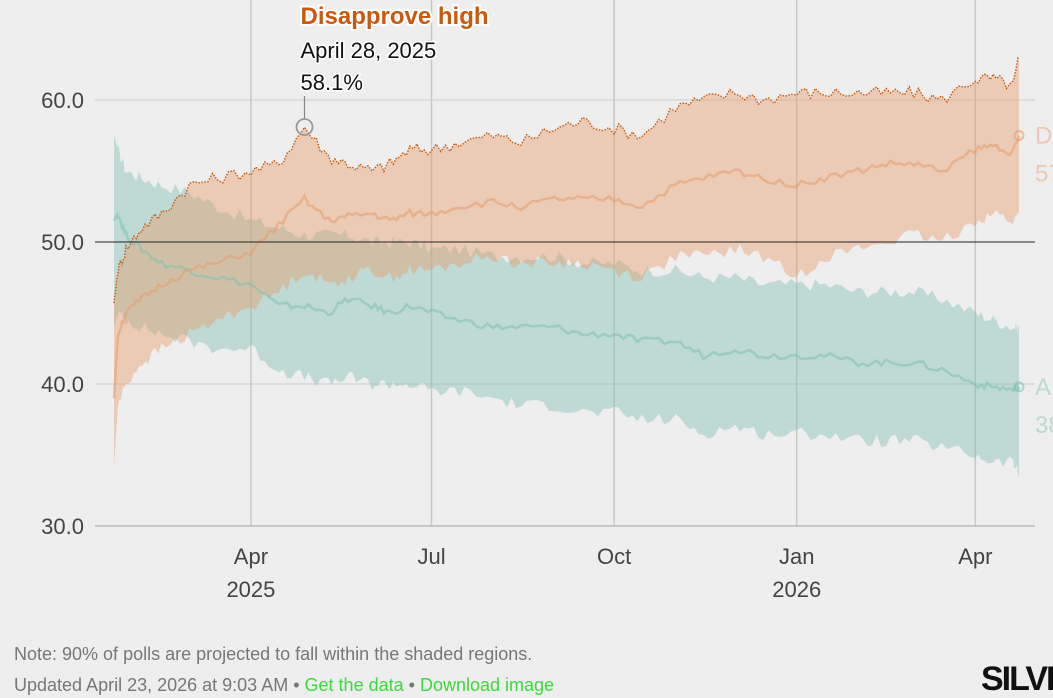  What do you see at coordinates (1044, 425) in the screenshot?
I see `end-value-approve: 38` at bounding box center [1044, 425].